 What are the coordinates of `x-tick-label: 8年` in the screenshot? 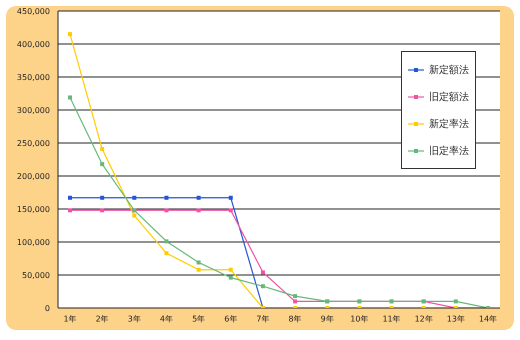 It's located at (295, 319).